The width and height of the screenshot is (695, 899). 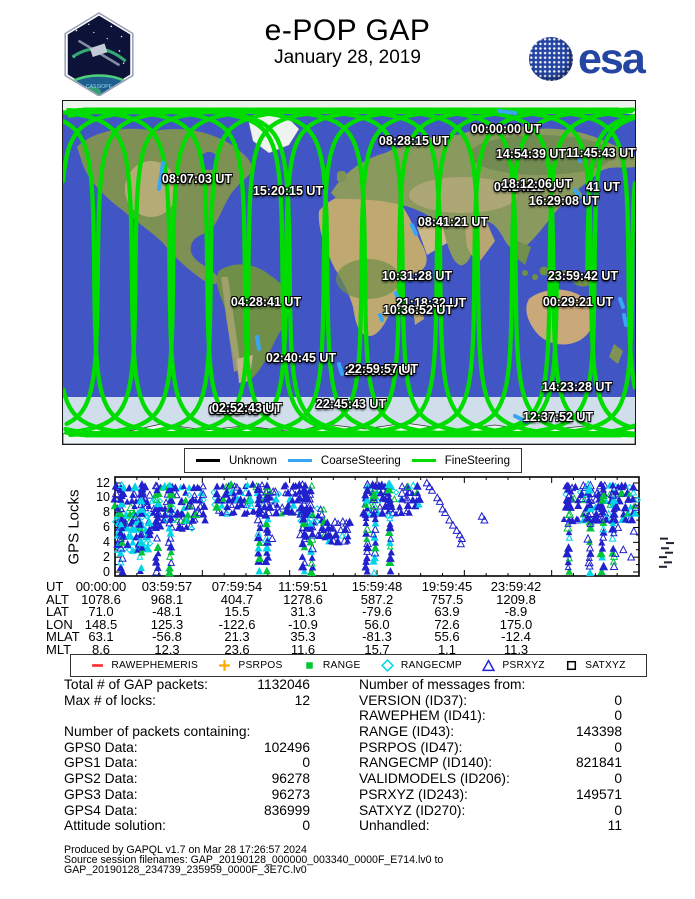 I want to click on legend-label: RANGECMP, so click(x=431, y=665).